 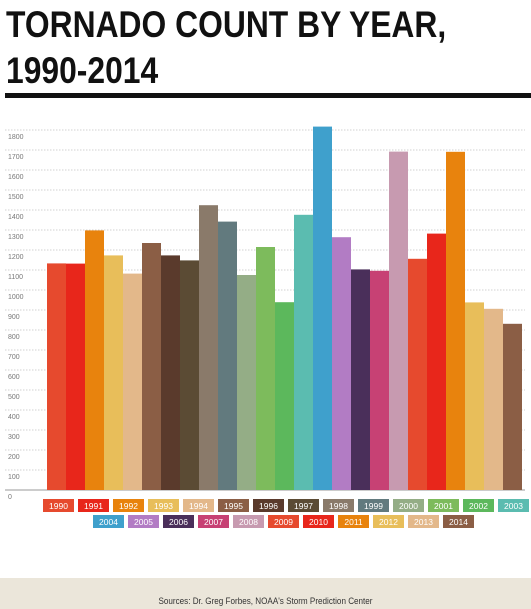 I want to click on legend-label-1990: 1990, so click(x=58, y=506).